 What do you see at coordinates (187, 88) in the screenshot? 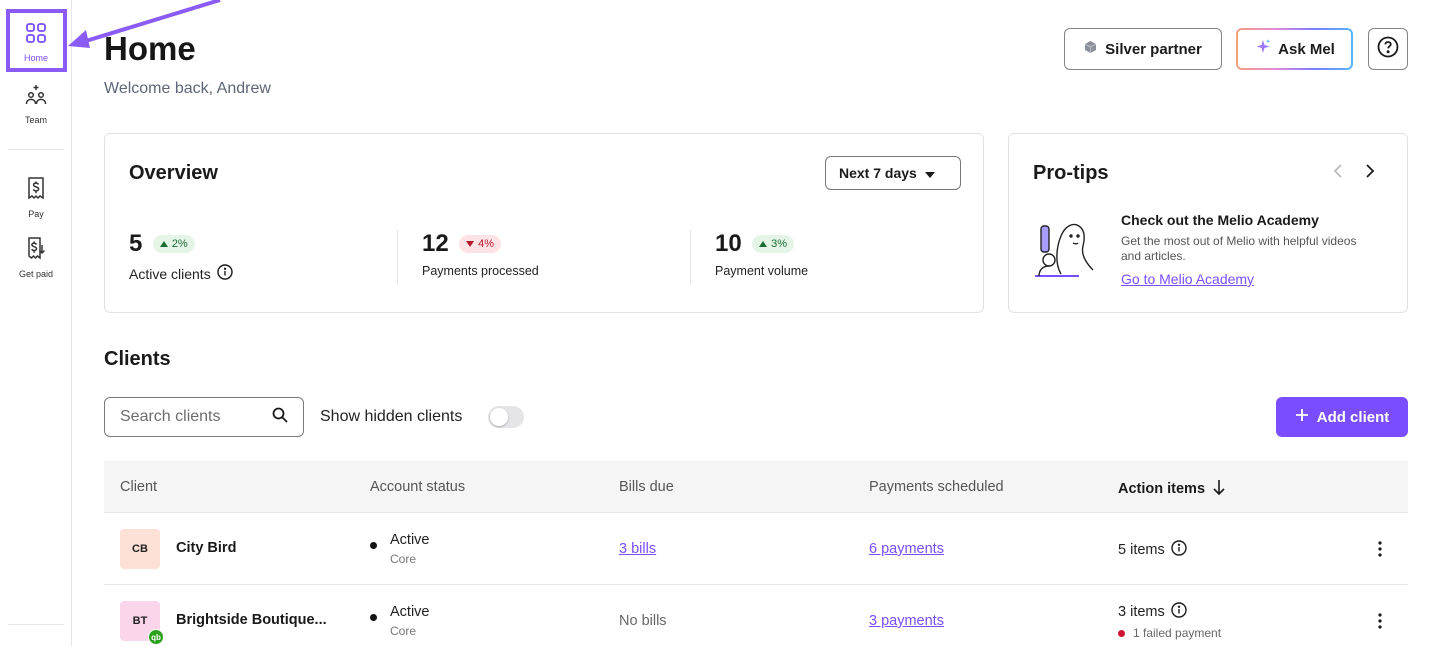
I see `welcome-text: Welcome back, Andrew` at bounding box center [187, 88].